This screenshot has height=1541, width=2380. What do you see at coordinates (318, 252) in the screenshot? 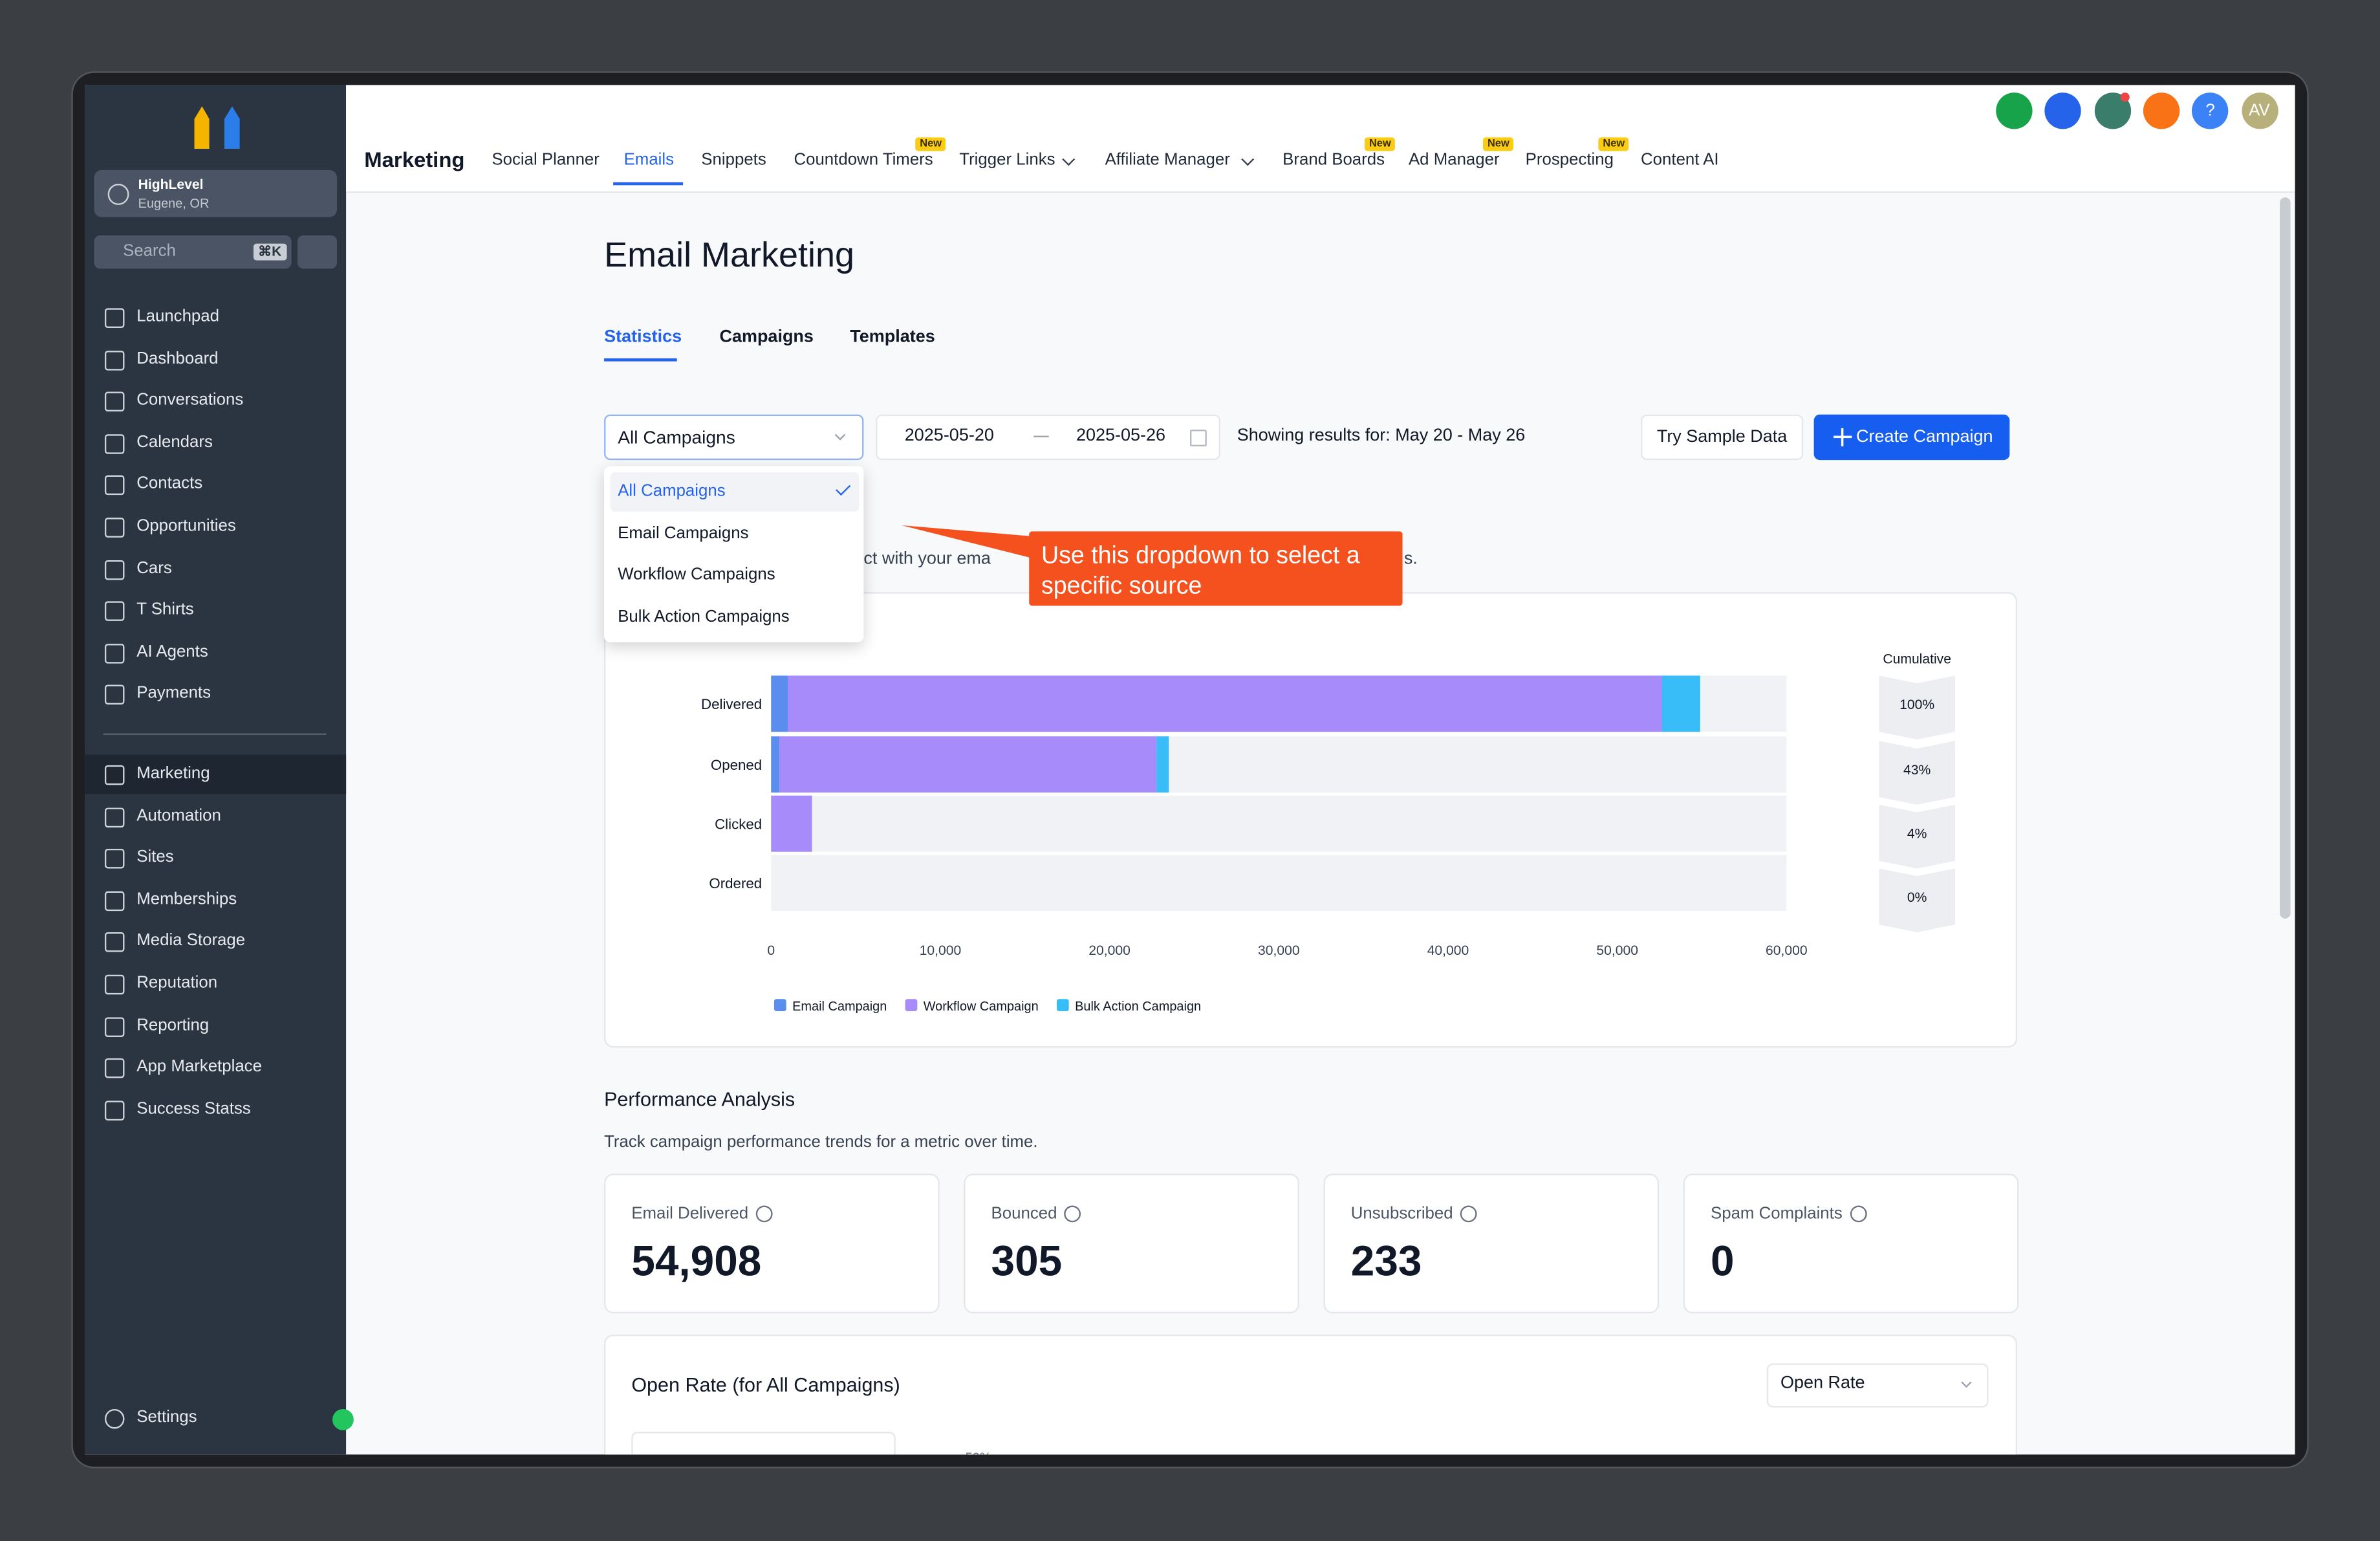
I see `quick-action` at bounding box center [318, 252].